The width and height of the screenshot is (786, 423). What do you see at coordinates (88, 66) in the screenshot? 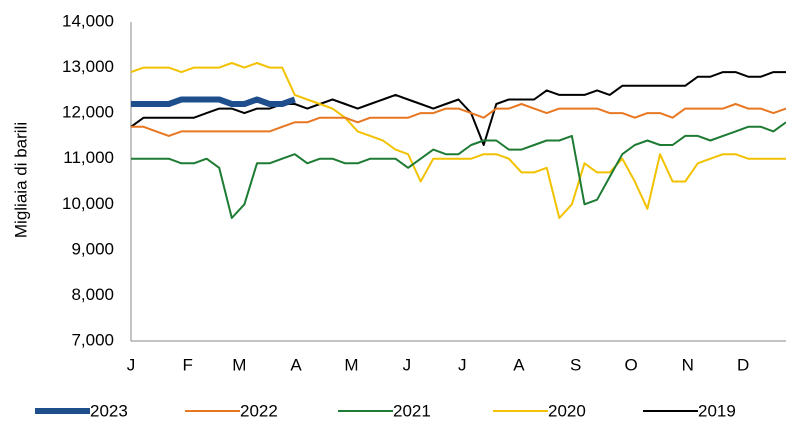
I see `y-tick-label: 13,000` at bounding box center [88, 66].